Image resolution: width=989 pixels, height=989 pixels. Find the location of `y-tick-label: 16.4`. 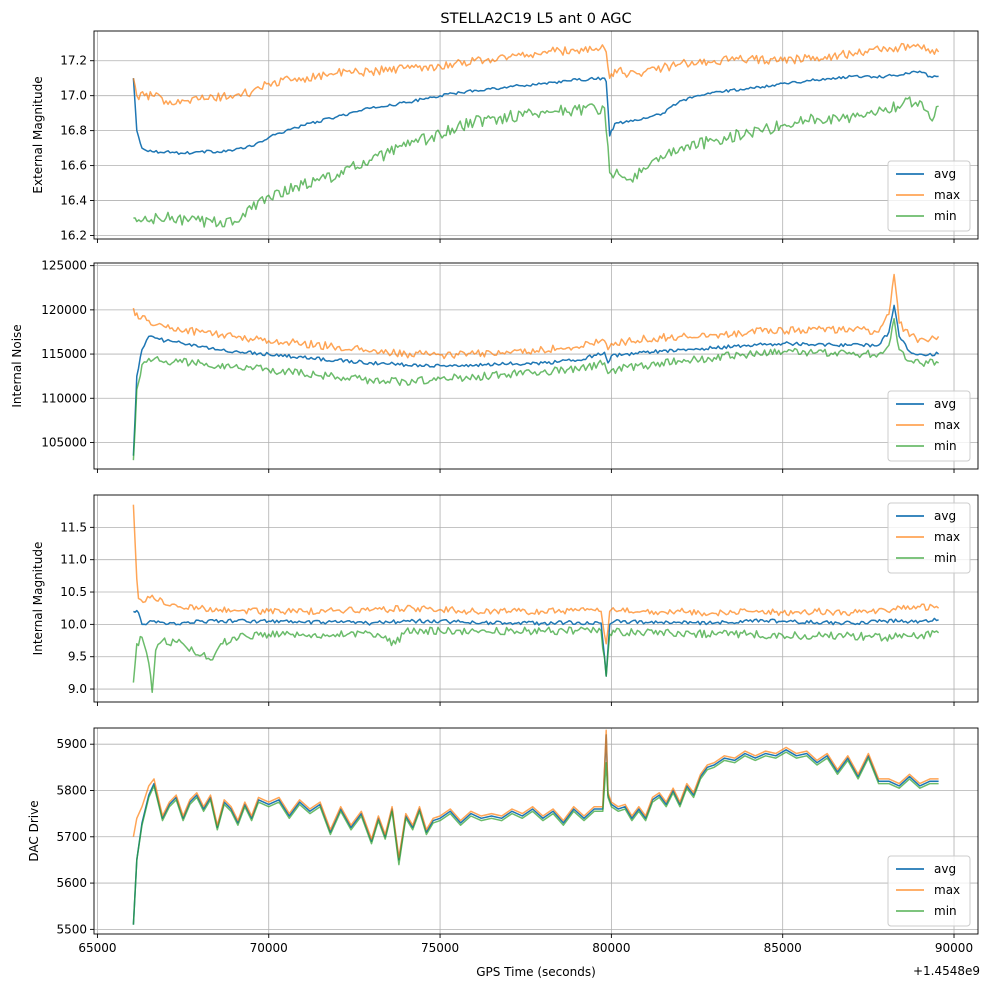

y-tick-label: 16.4 is located at coordinates (73, 201).